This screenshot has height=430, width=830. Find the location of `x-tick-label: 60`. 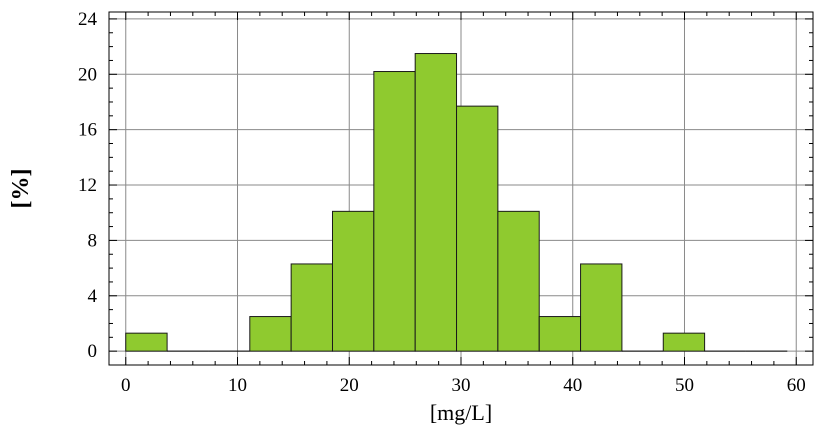

x-tick-label: 60 is located at coordinates (796, 385).